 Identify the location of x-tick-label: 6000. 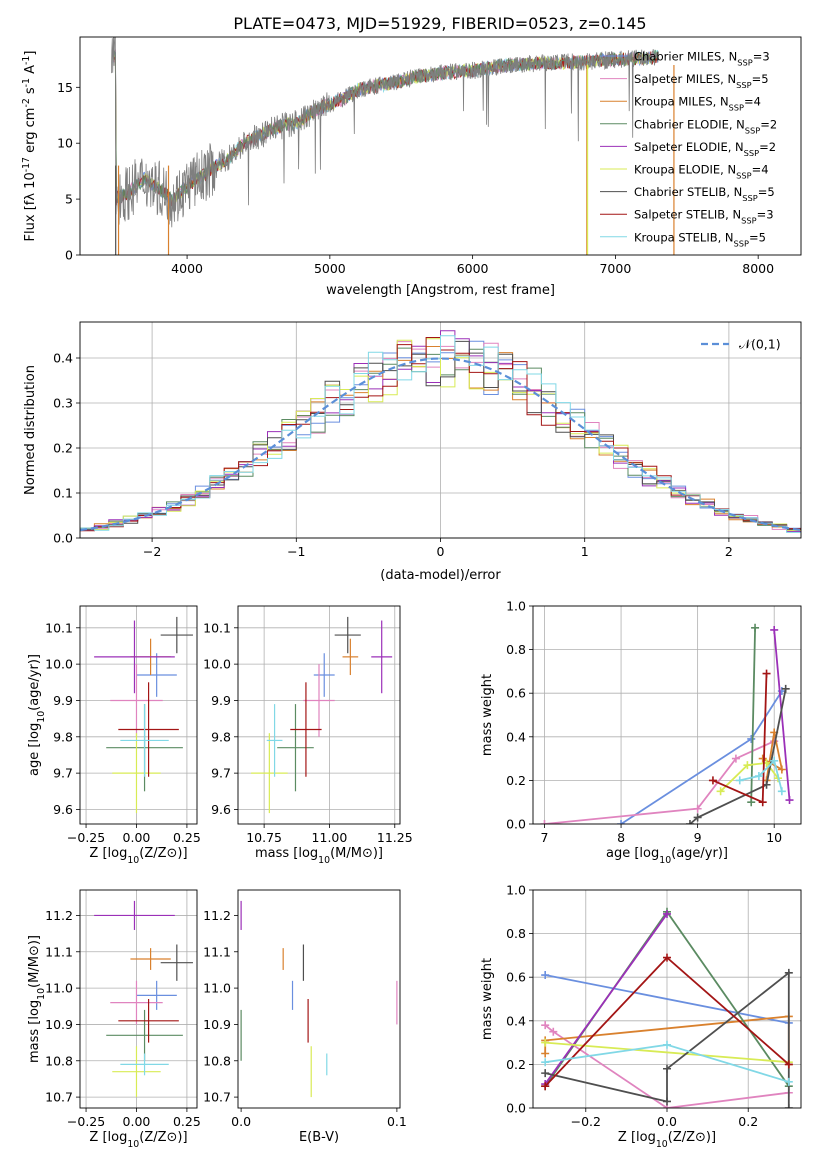
(473, 268).